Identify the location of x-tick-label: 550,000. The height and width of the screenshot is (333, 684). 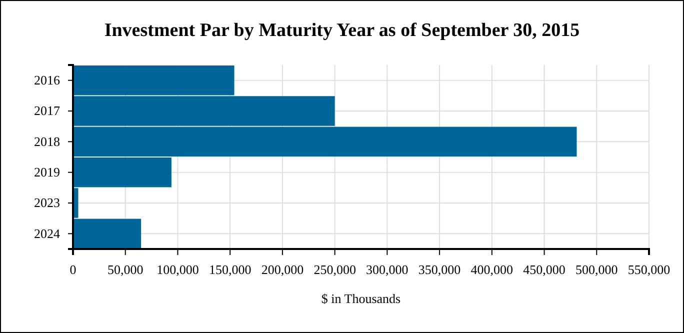
(649, 270).